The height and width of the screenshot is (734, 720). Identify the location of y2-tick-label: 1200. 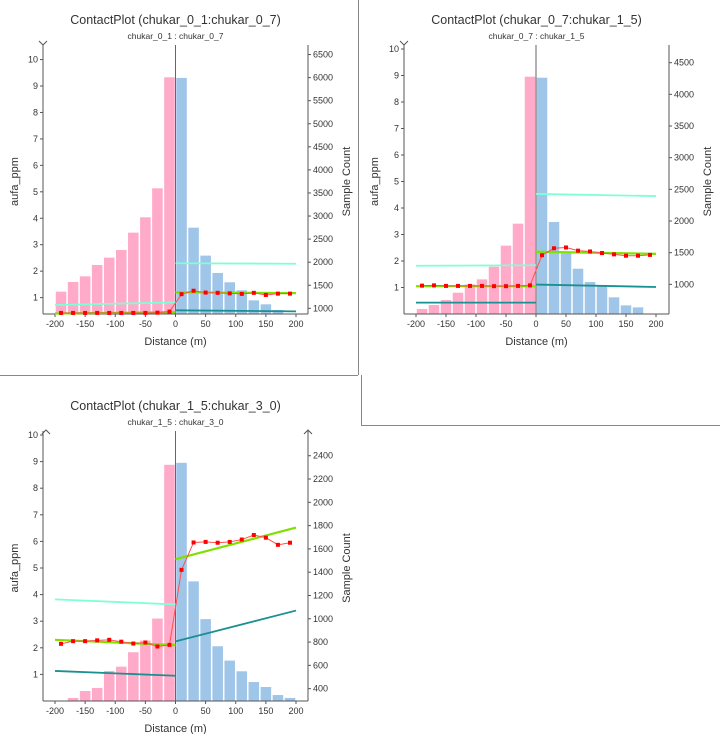
(323, 595).